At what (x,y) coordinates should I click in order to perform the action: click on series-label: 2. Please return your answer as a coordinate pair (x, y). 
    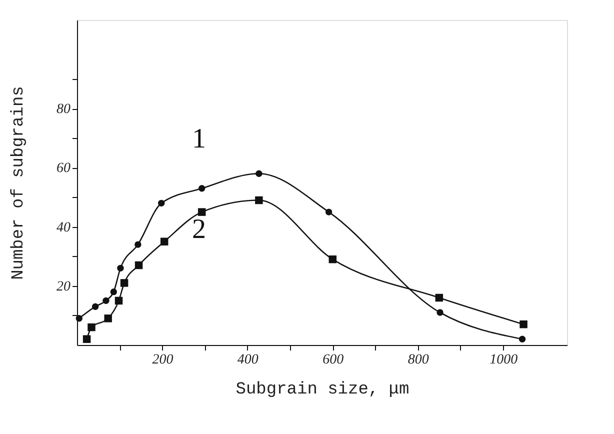
    Looking at the image, I should click on (199, 230).